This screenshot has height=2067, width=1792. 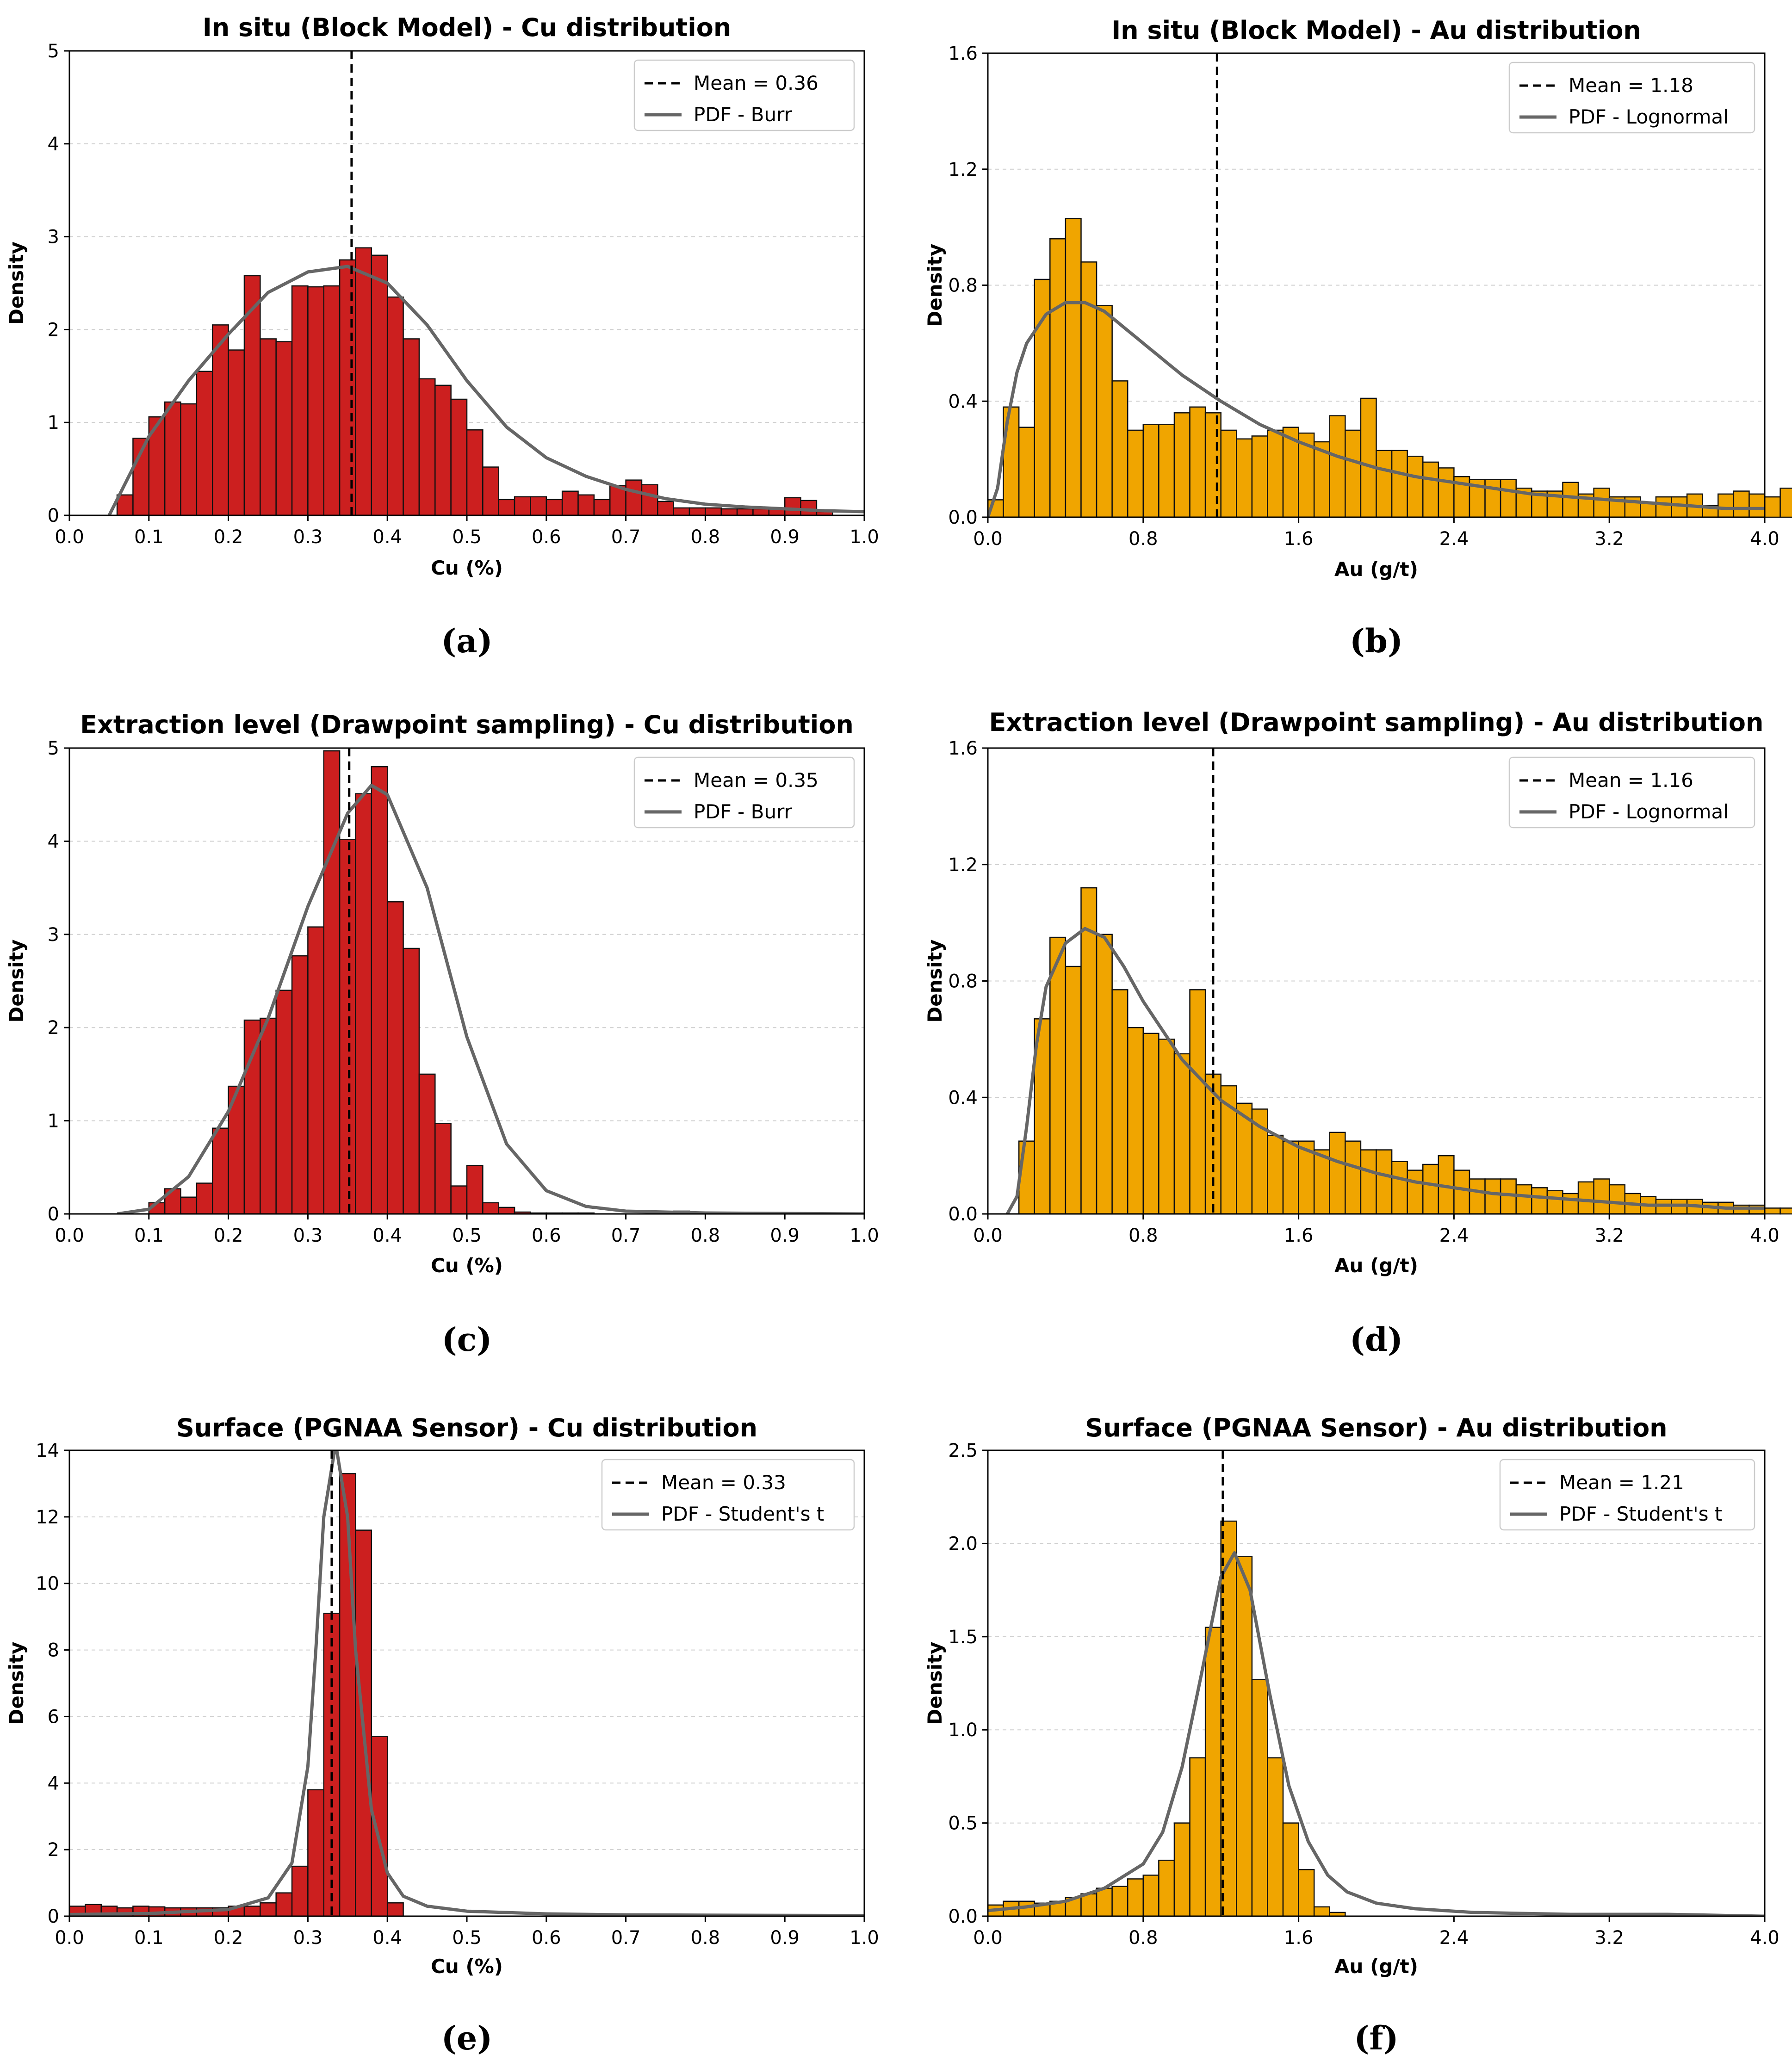 What do you see at coordinates (54, 1850) in the screenshot?
I see `y-tick-label: 2` at bounding box center [54, 1850].